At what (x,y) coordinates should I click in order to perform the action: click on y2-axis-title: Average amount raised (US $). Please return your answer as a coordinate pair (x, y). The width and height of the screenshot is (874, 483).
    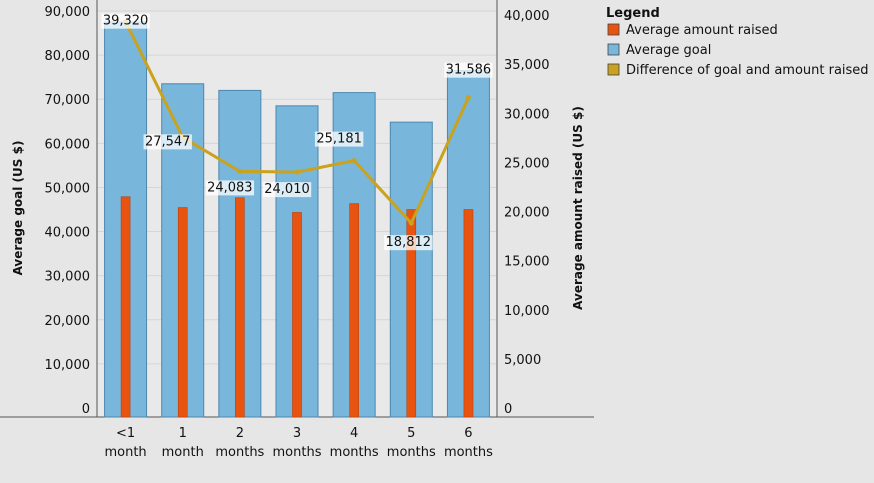
    Looking at the image, I should click on (578, 208).